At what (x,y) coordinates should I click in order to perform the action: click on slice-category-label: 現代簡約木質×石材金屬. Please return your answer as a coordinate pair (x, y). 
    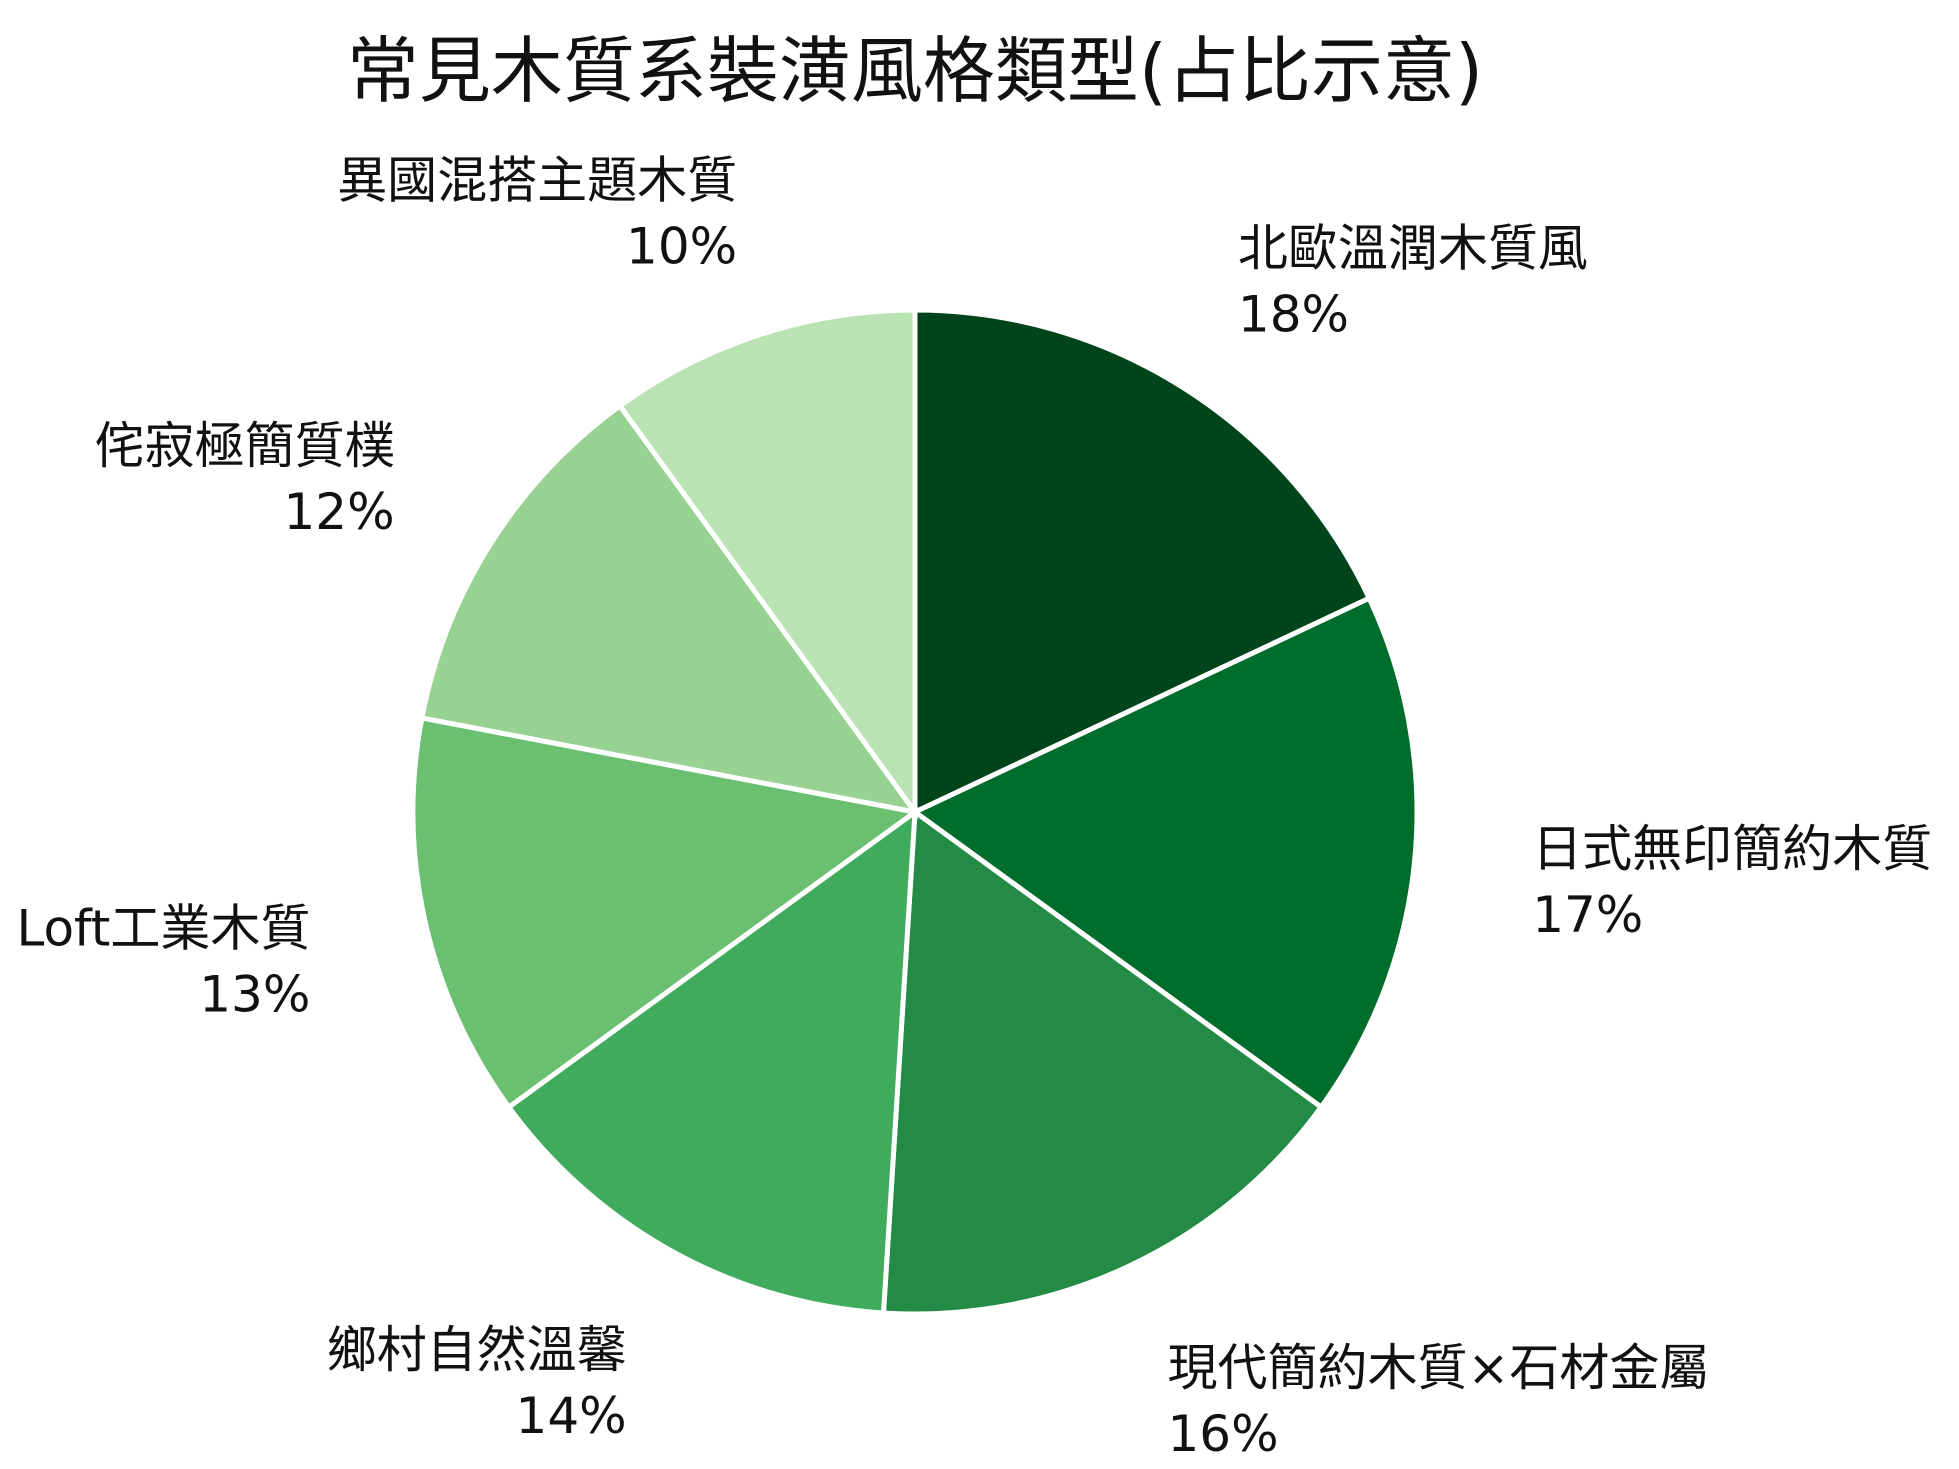
    Looking at the image, I should click on (1439, 1368).